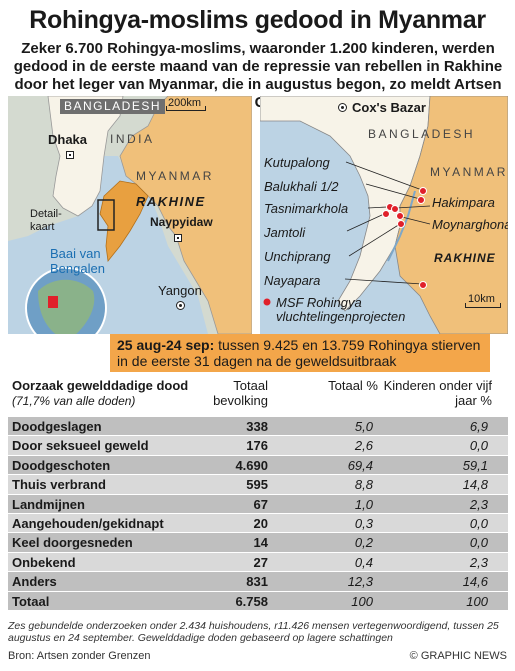  I want to click on camp-label: Hakimpara, so click(463, 202).